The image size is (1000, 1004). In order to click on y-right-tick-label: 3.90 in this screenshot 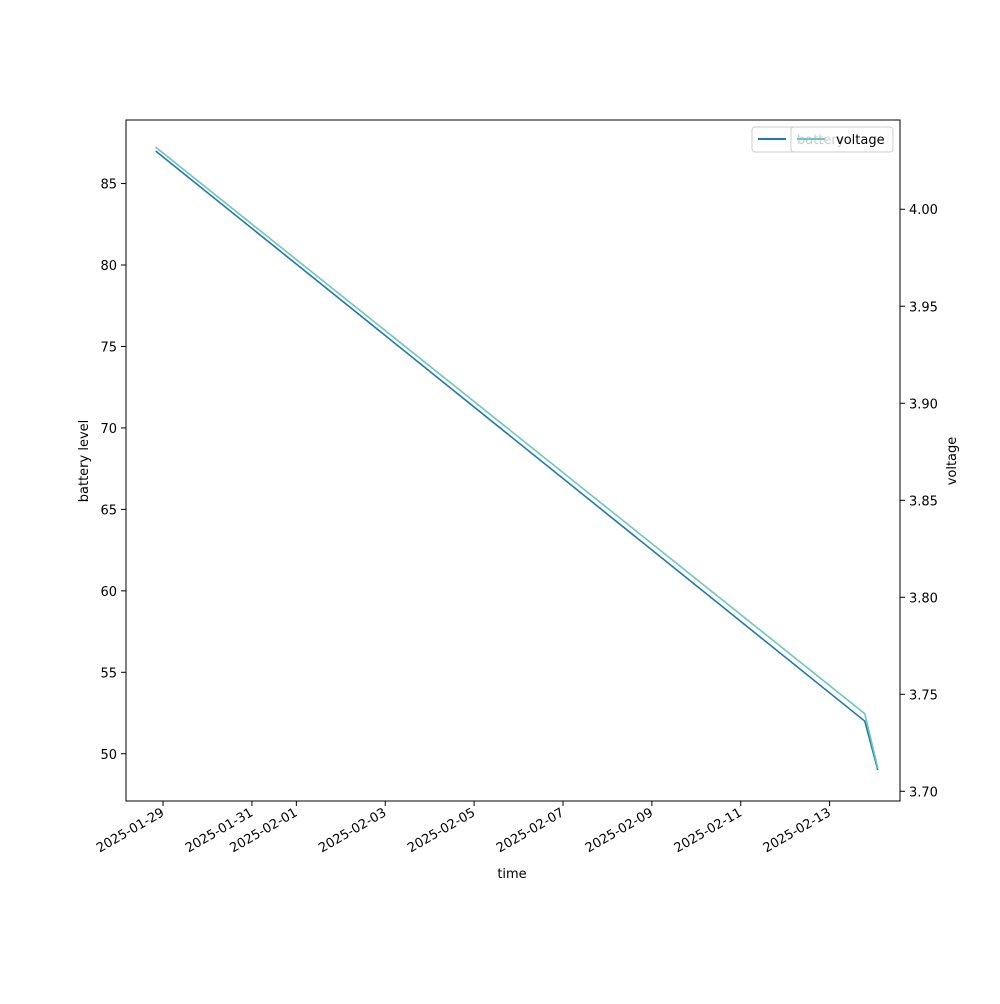, I will do `click(923, 404)`.